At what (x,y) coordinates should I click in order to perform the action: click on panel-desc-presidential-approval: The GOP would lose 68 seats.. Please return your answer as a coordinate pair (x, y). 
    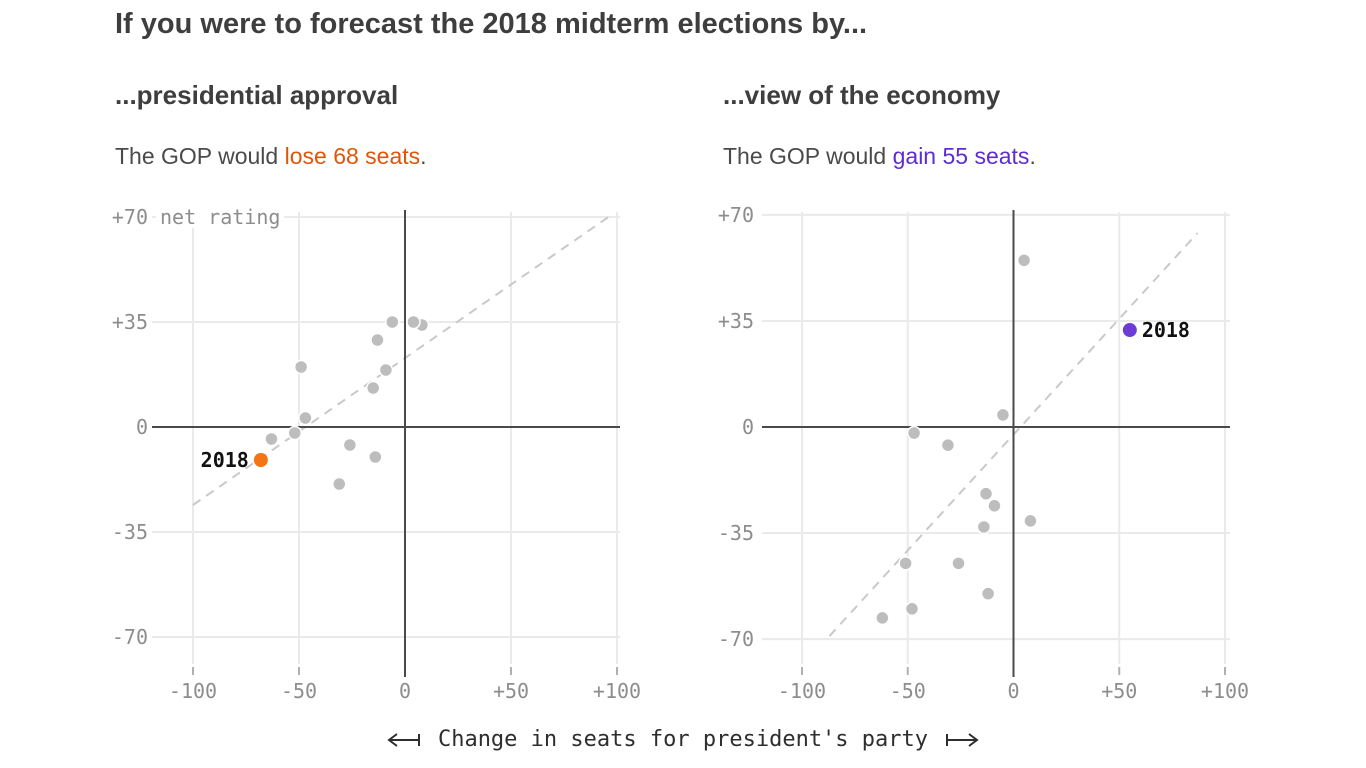
    Looking at the image, I should click on (271, 156).